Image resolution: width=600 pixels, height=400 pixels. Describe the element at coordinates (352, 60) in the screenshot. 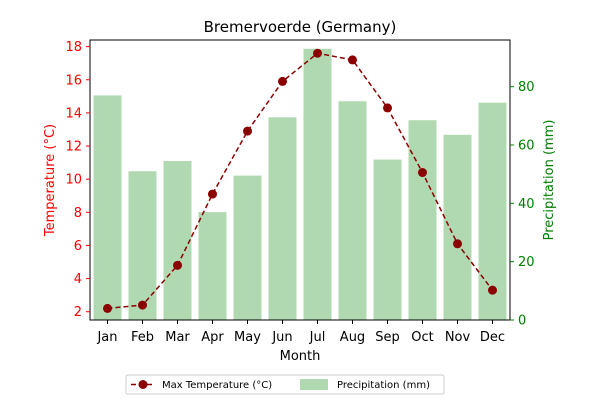

I see `temperature-point-aug` at that location.